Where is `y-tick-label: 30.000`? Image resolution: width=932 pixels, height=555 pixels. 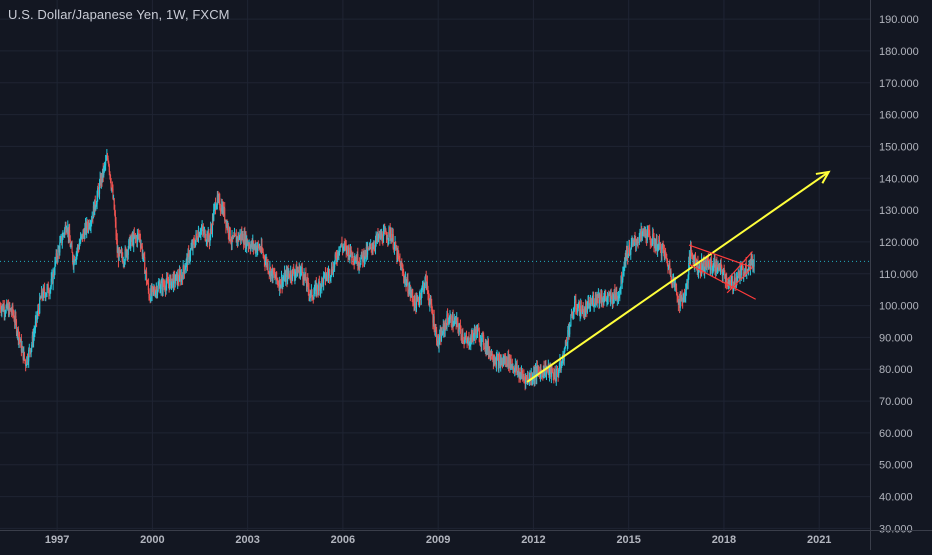
y-tick-label: 30.000 is located at coordinates (896, 529).